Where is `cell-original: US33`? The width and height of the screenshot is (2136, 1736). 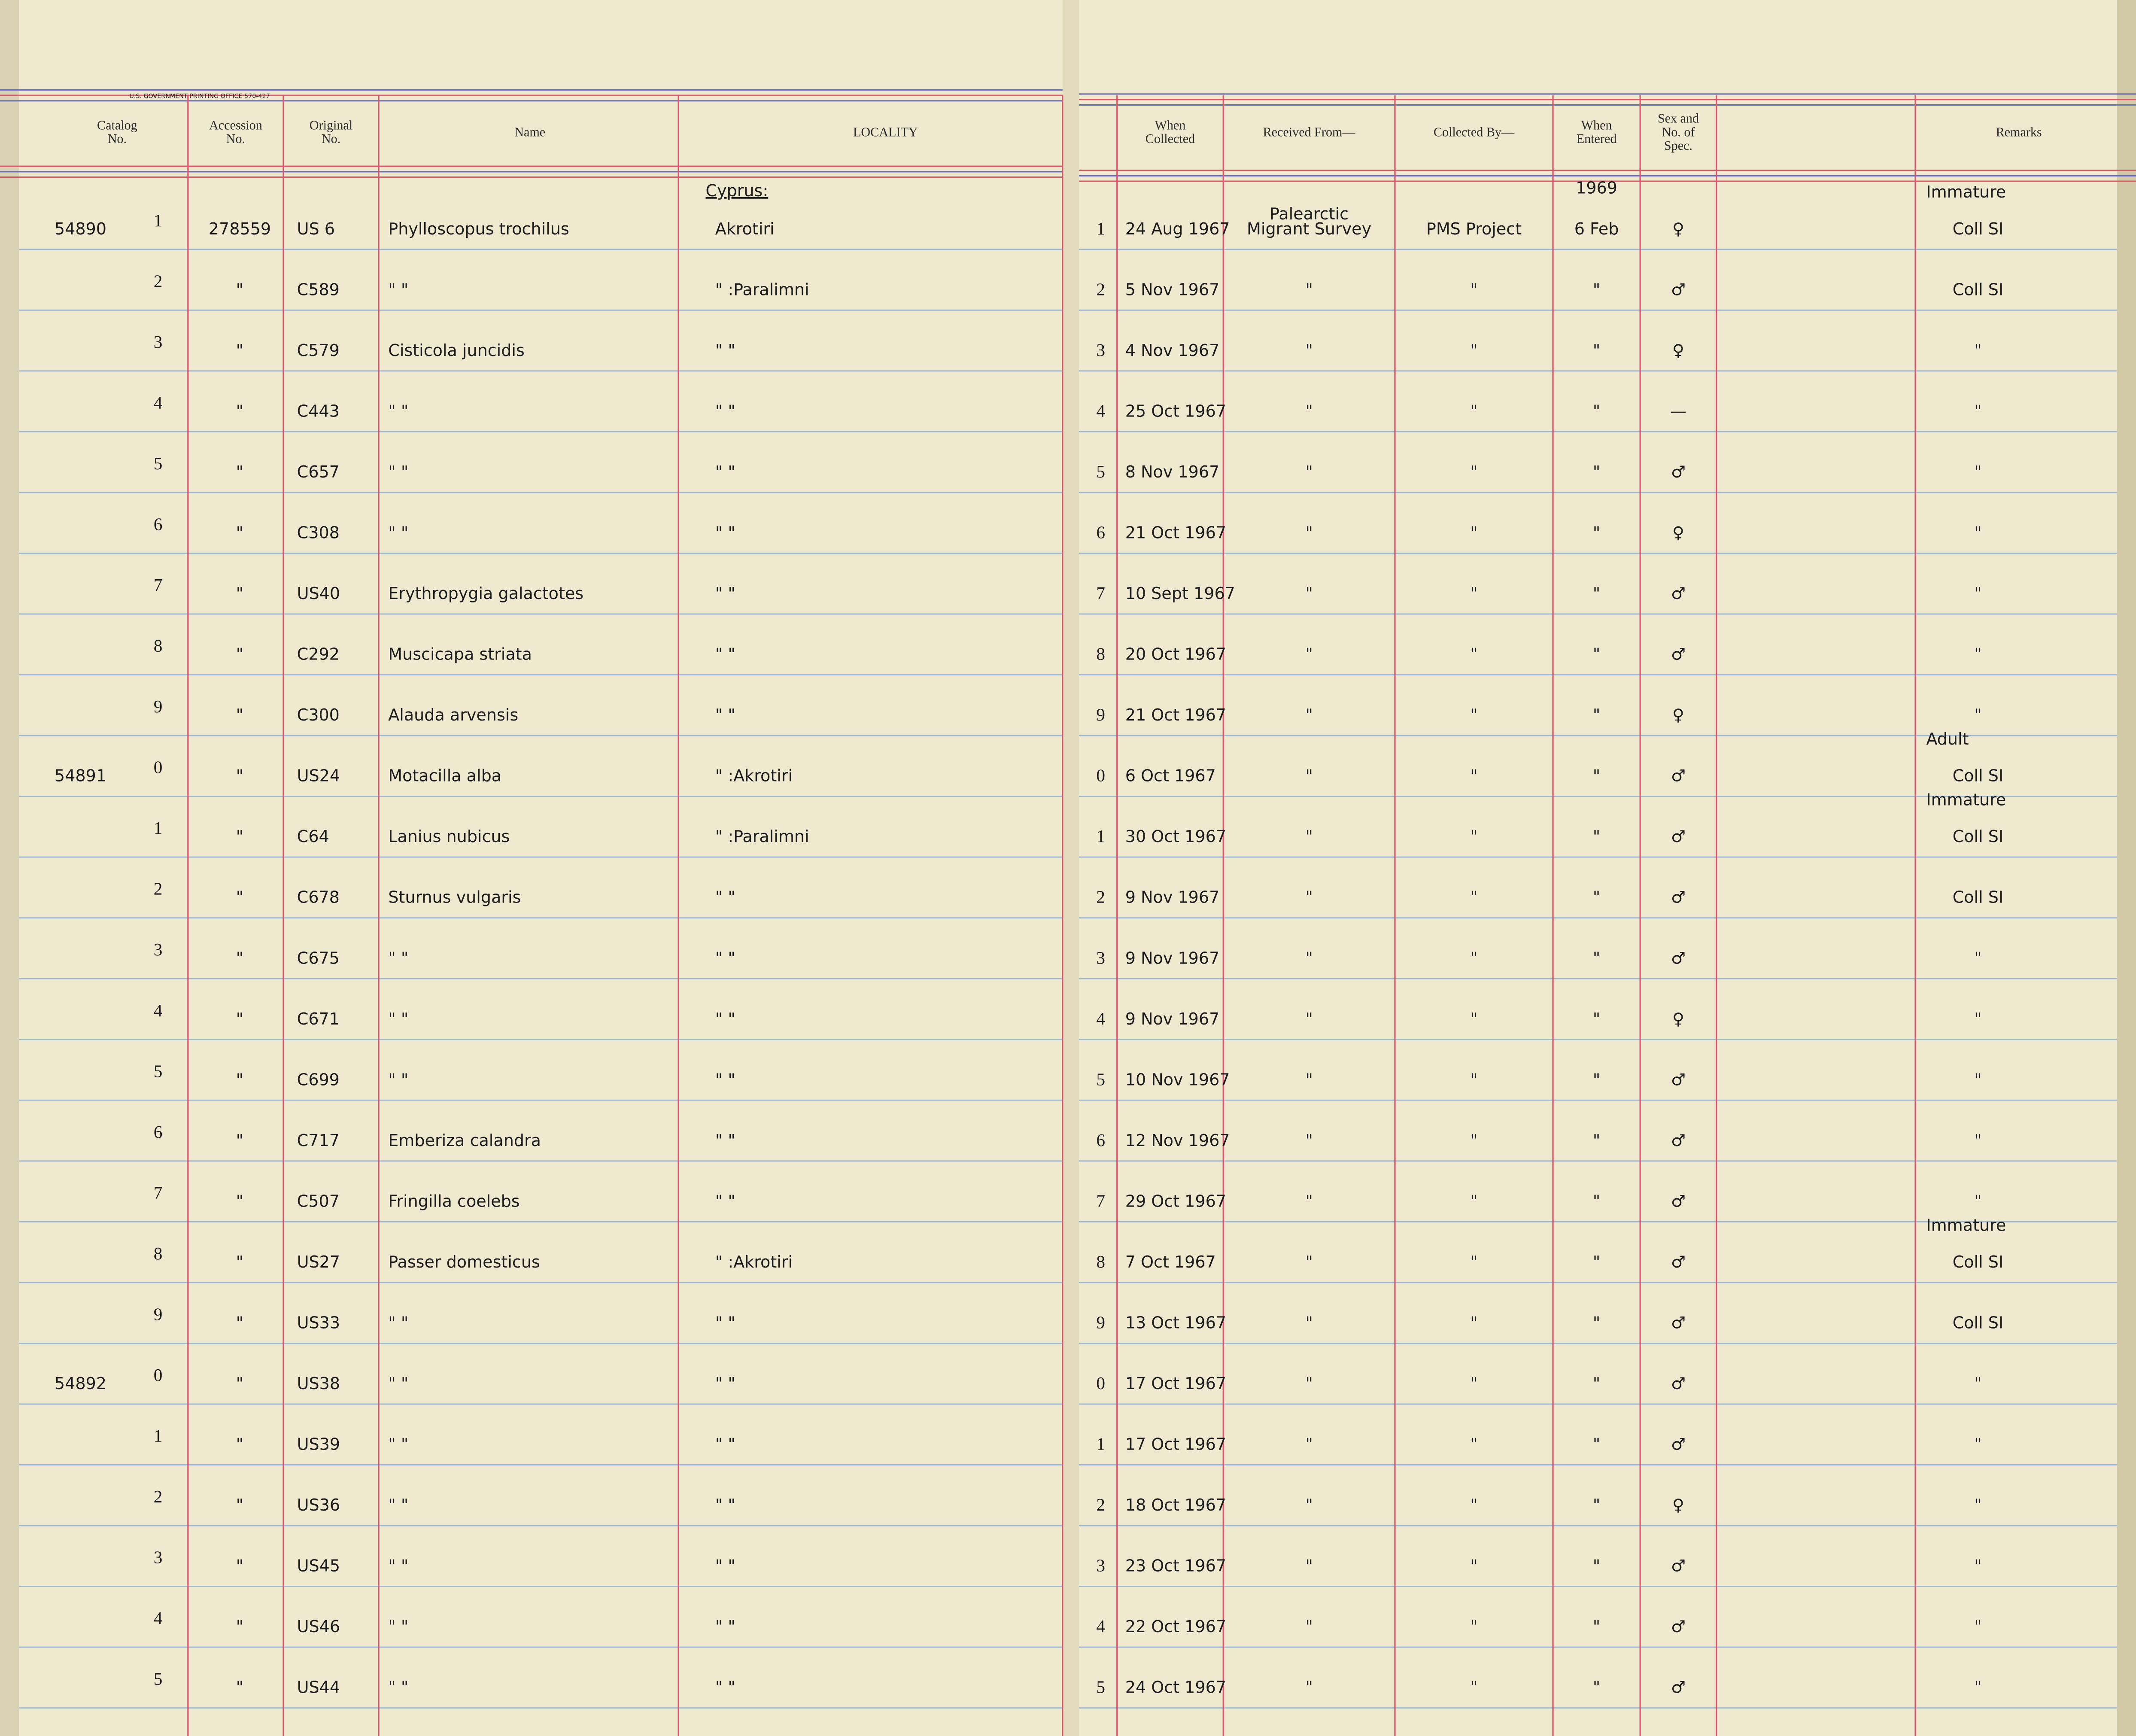 cell-original: US33 is located at coordinates (318, 1322).